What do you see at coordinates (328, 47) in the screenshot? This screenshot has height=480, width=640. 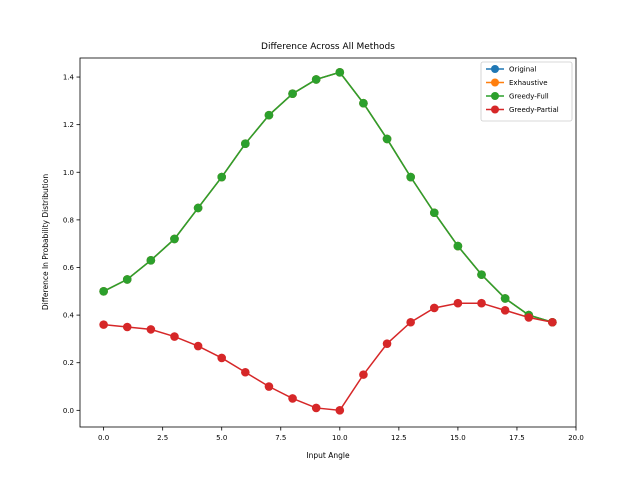 I see `chart-title: Difference Across All Methods` at bounding box center [328, 47].